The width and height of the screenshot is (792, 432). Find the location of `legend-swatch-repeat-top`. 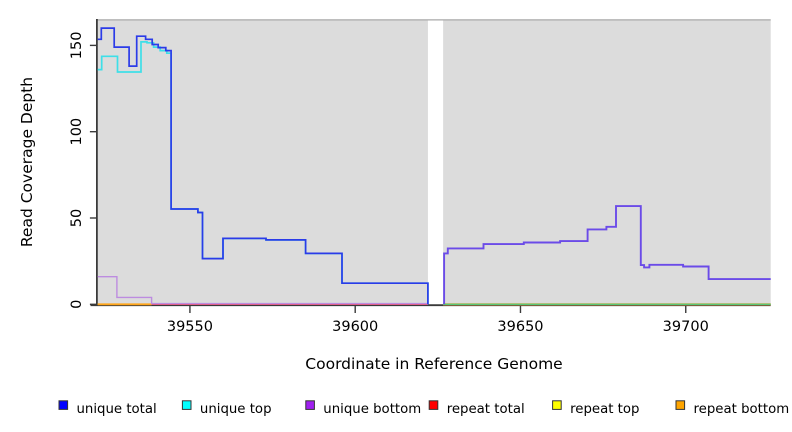

legend-swatch-repeat-top is located at coordinates (557, 405).